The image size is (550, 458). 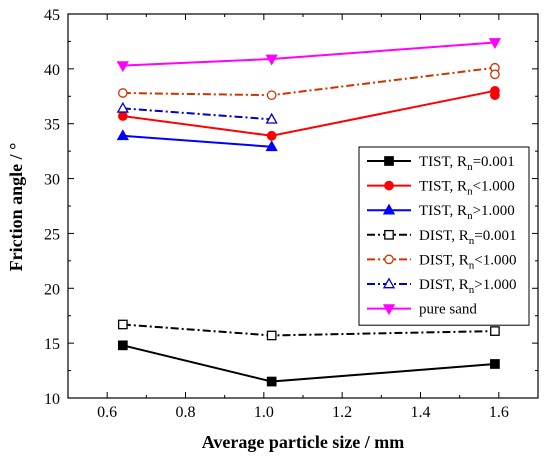 What do you see at coordinates (52, 344) in the screenshot?
I see `y-tick-label: 15` at bounding box center [52, 344].